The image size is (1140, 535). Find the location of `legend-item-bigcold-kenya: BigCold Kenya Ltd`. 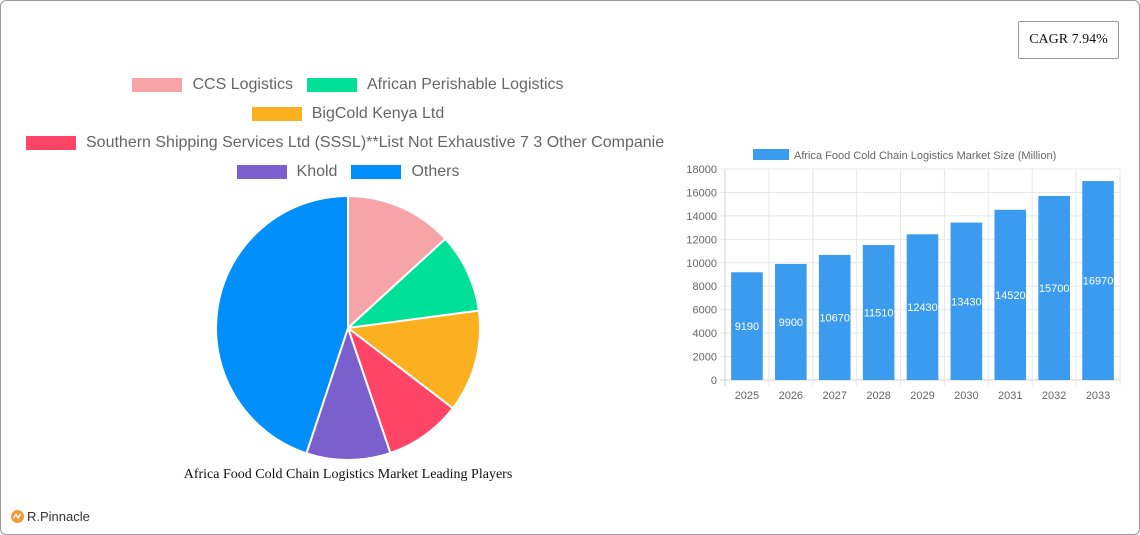

legend-item-bigcold-kenya: BigCold Kenya Ltd is located at coordinates (348, 114).